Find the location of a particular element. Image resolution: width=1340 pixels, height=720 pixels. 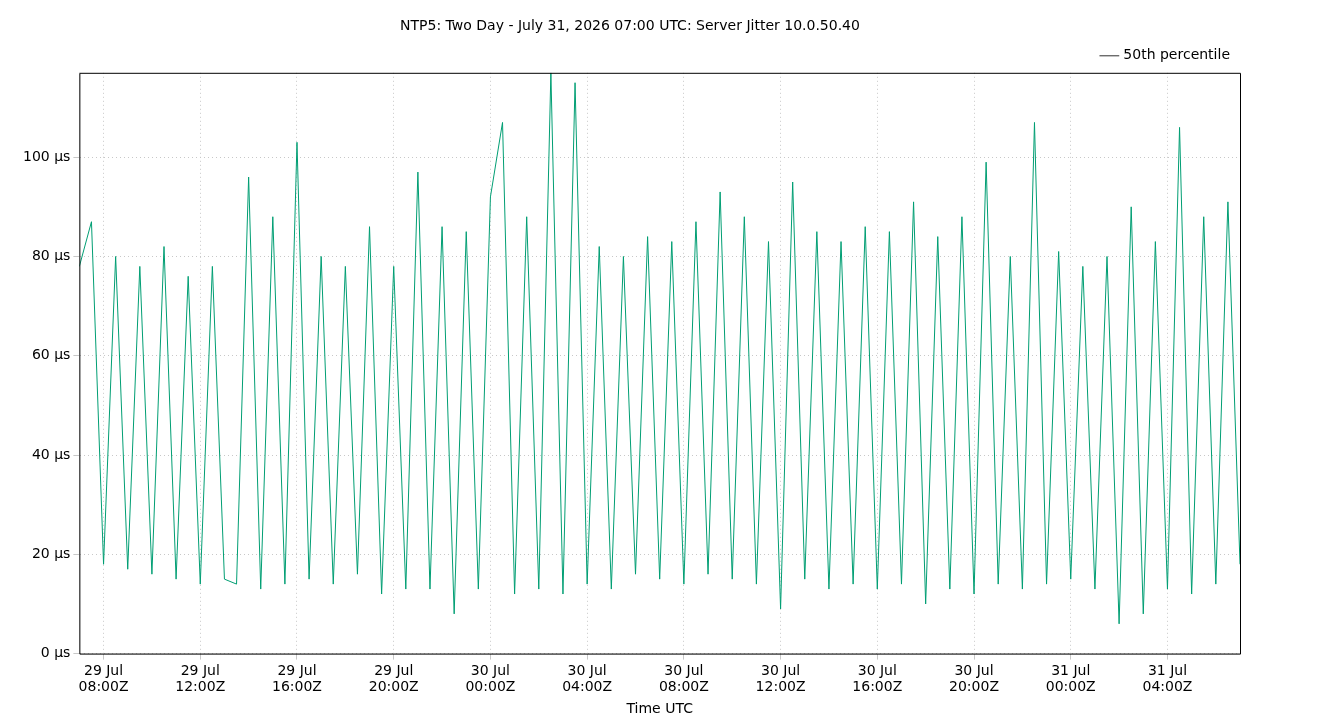

y-tick-label: 0 µs is located at coordinates (55, 652).